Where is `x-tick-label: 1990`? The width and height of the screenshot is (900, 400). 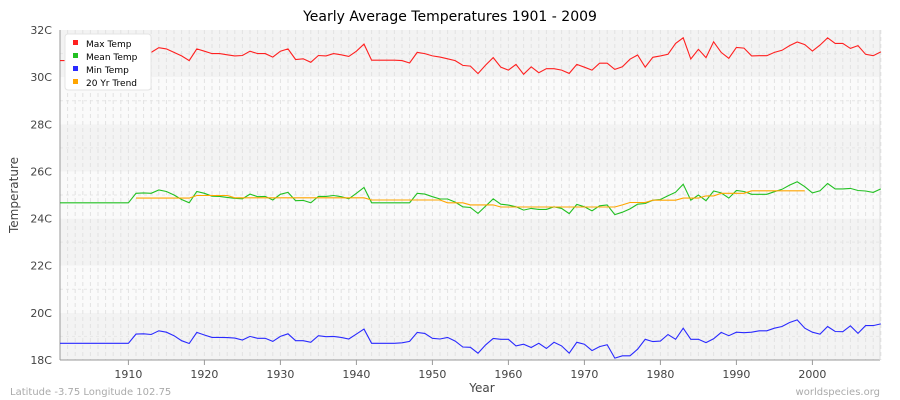 x-tick-label: 1990 is located at coordinates (736, 374).